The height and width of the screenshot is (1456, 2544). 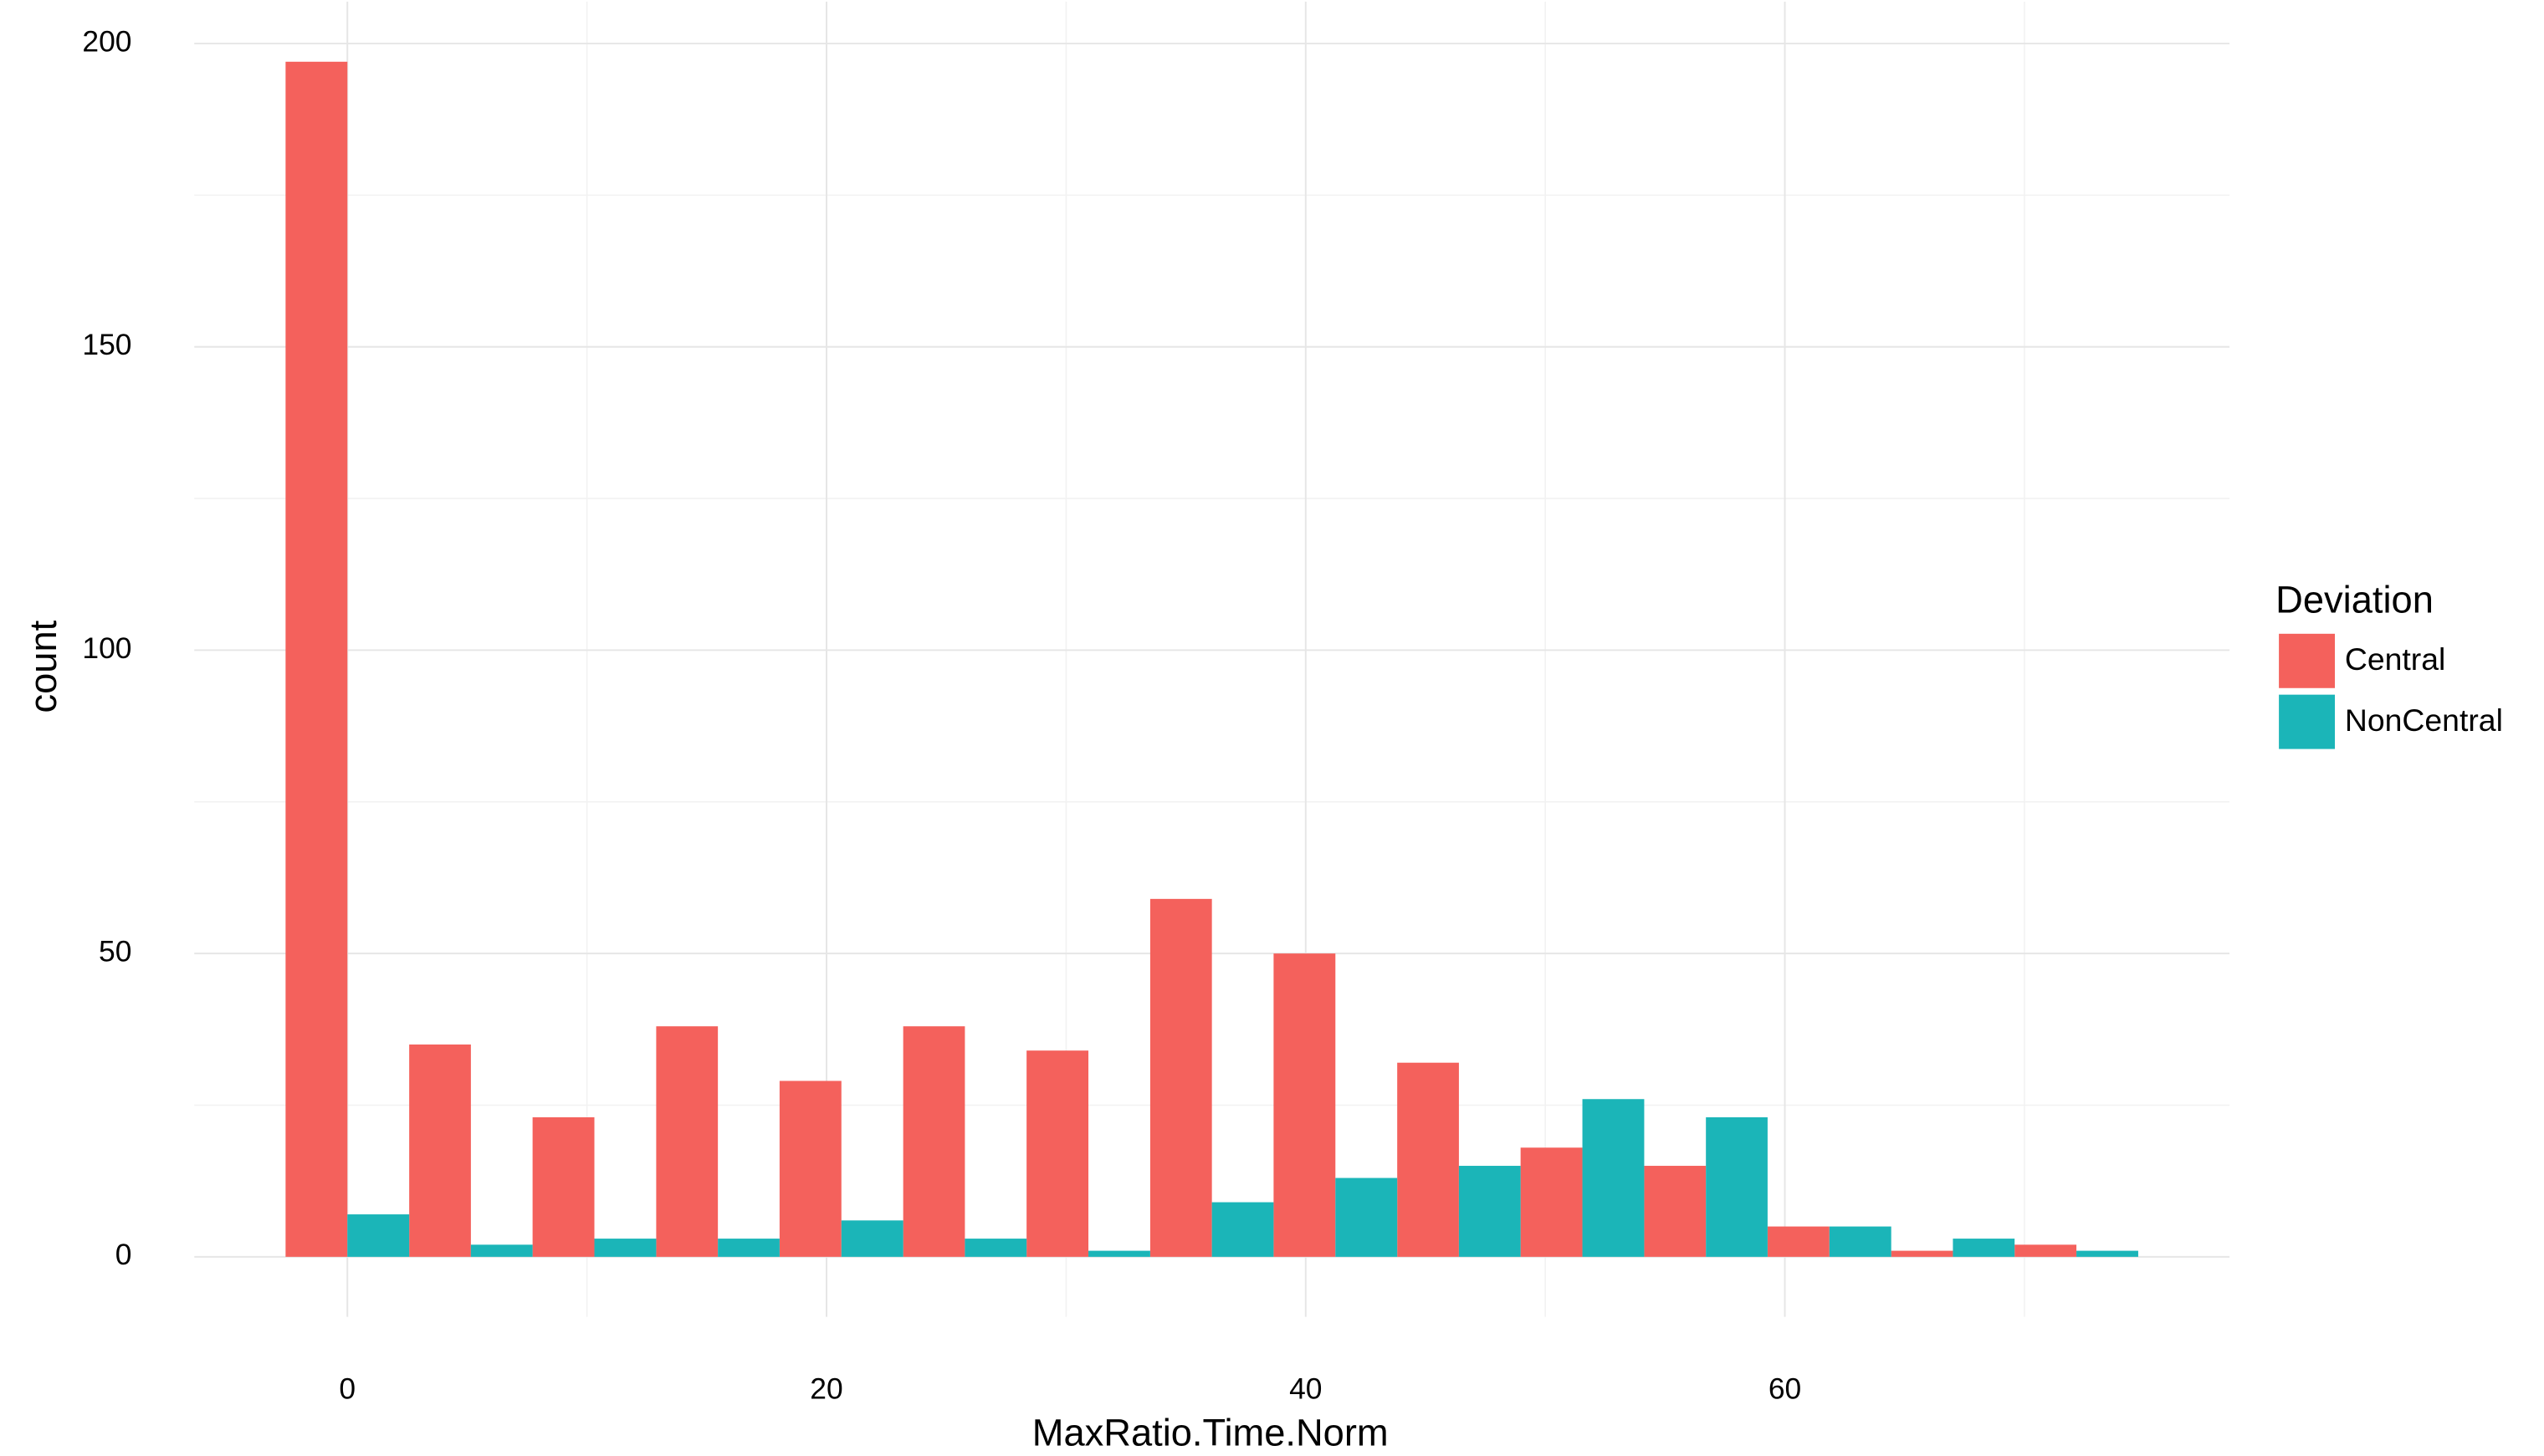 What do you see at coordinates (2424, 720) in the screenshot?
I see `legend-label: NonCentral` at bounding box center [2424, 720].